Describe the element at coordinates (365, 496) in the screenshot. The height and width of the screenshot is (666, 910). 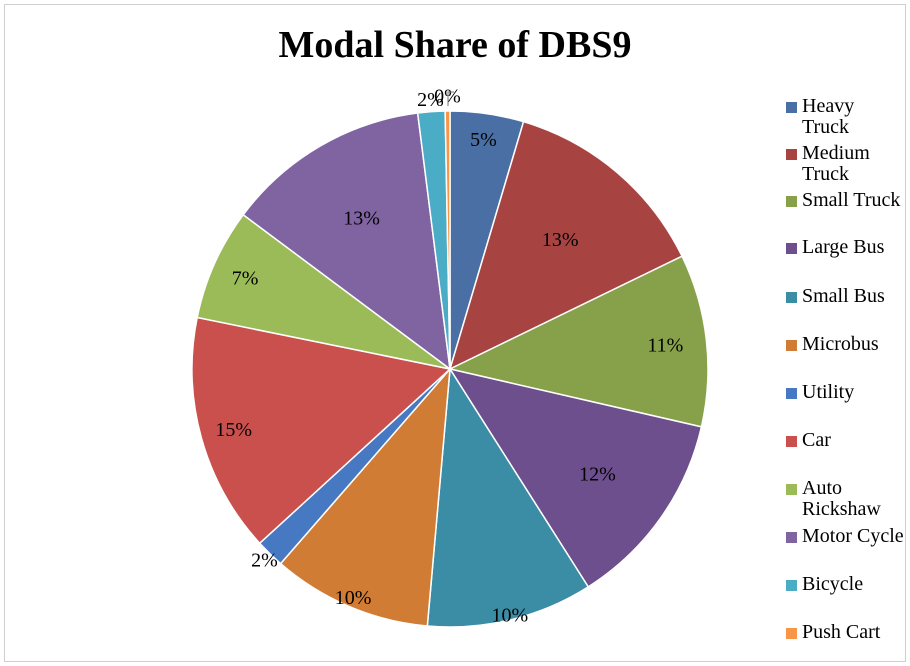
I see `pie-slice-microbus` at that location.